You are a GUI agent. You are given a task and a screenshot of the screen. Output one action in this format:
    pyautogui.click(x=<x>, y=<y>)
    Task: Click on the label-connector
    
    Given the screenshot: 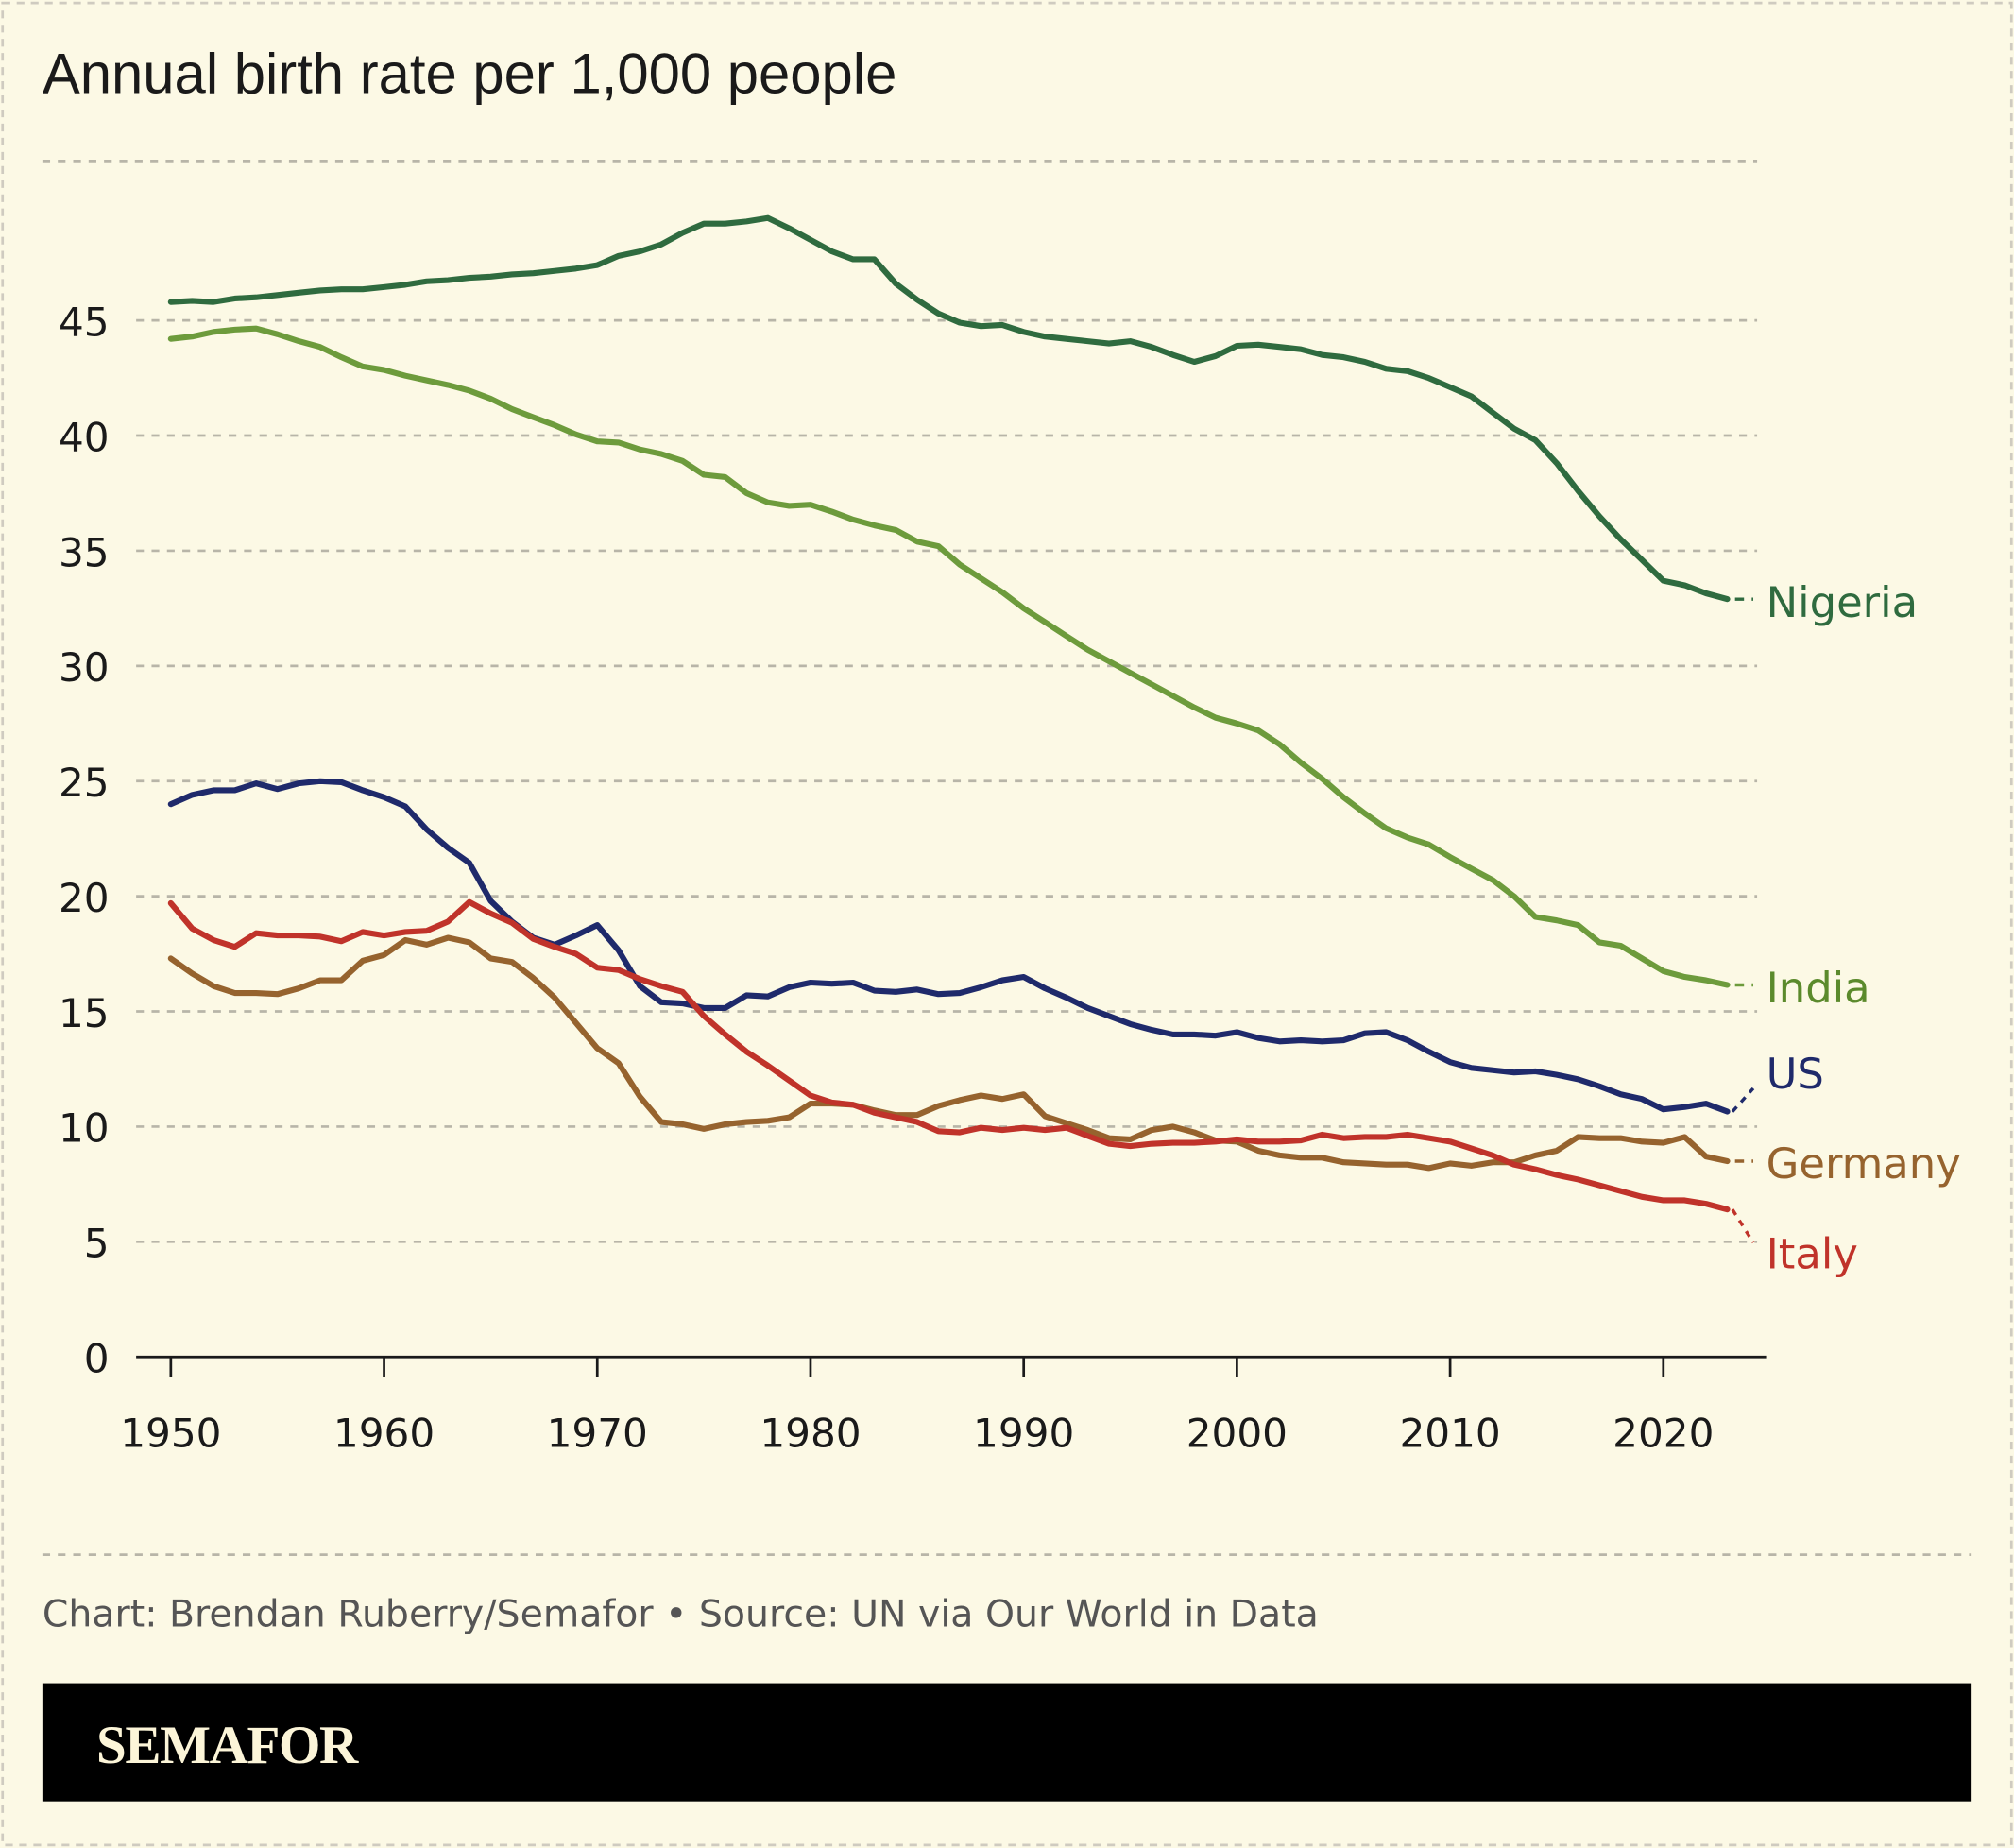 What is the action you would take?
    pyautogui.click(x=1743, y=1100)
    